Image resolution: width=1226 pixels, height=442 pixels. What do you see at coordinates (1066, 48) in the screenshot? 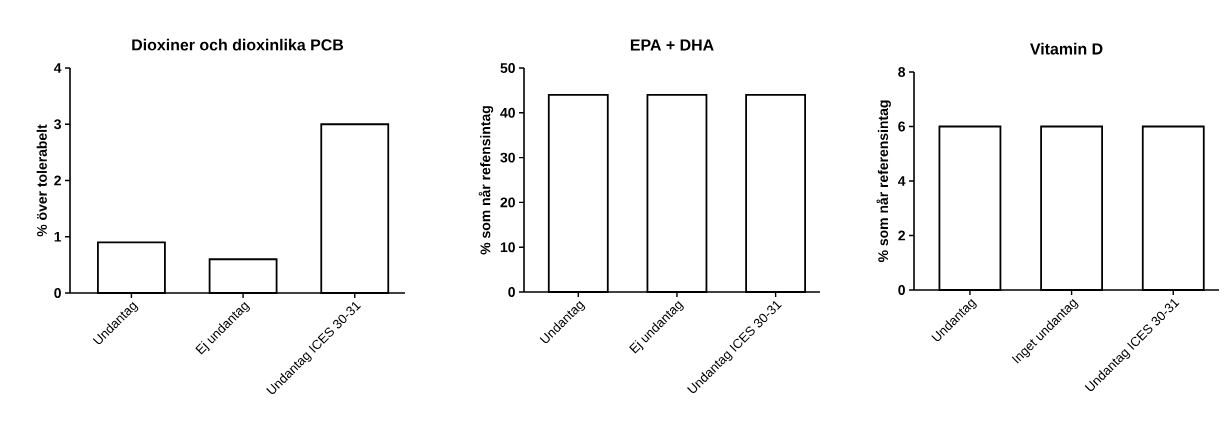
I see `chart-title: Vitamin D` at bounding box center [1066, 48].